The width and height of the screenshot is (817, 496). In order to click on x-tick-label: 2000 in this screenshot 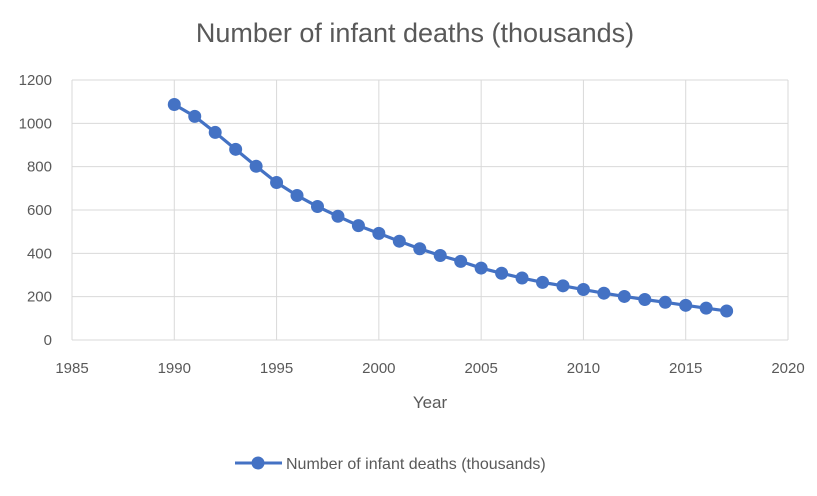, I will do `click(378, 368)`.